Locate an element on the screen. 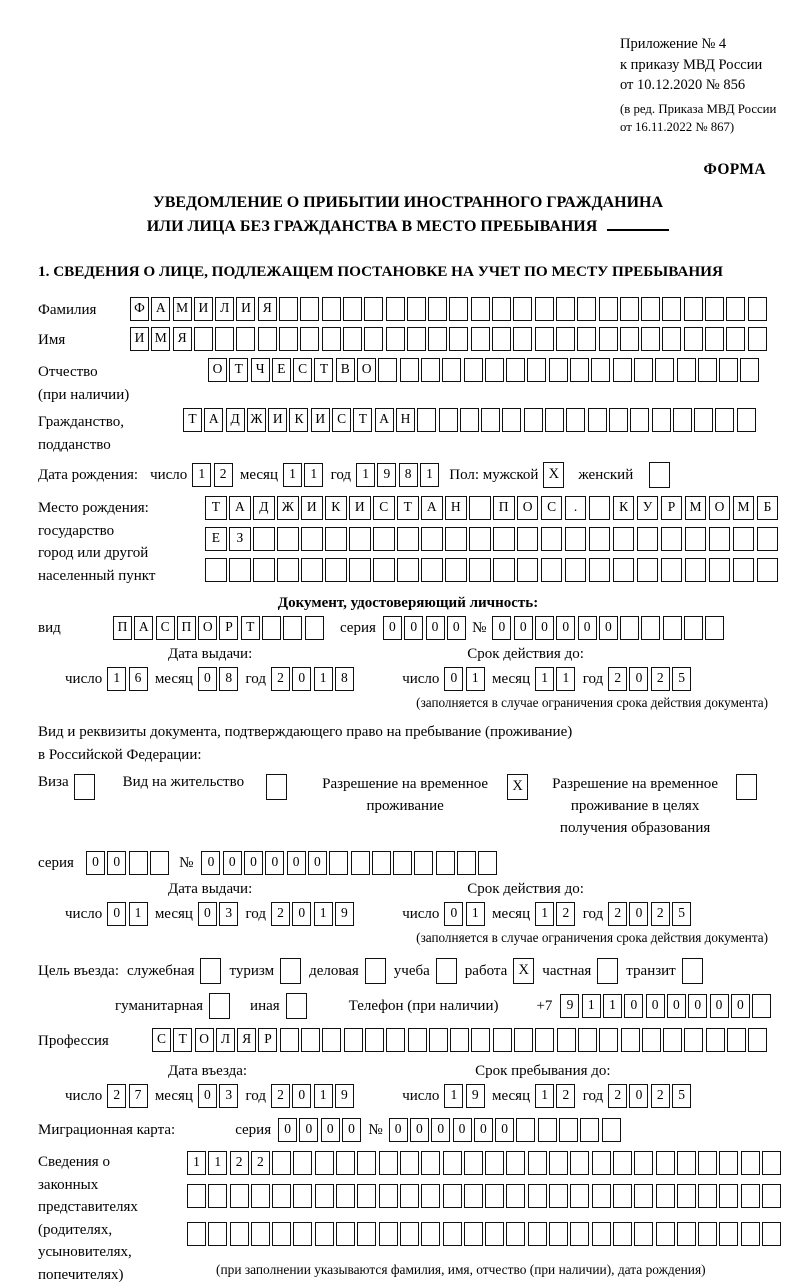  char-cell: М is located at coordinates (743, 508).